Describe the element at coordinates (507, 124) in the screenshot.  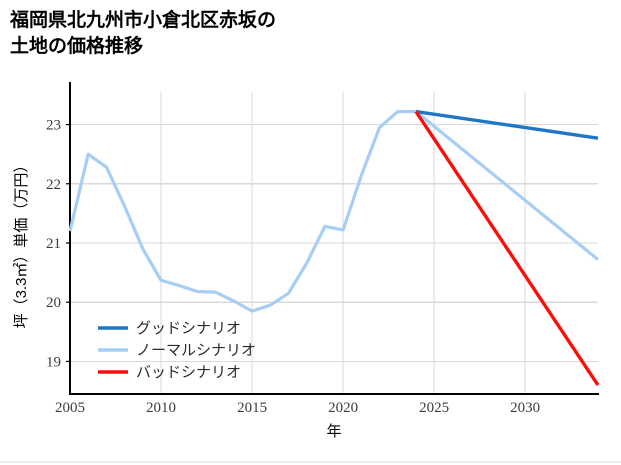
I see `series-line` at that location.